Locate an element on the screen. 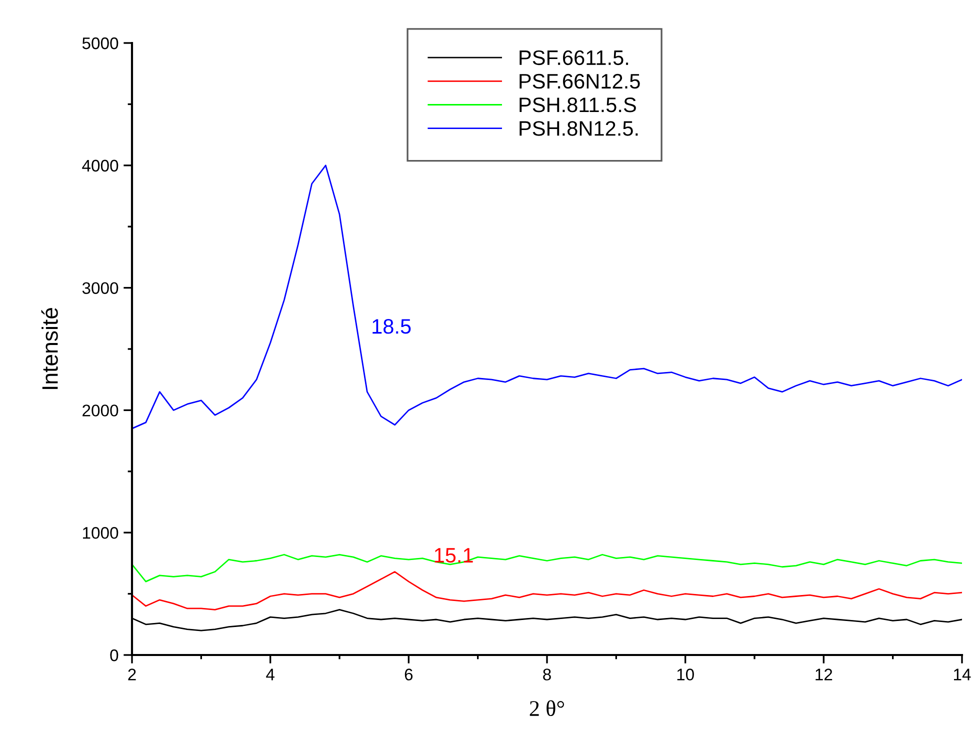 This screenshot has height=747, width=978. legend-label: PSF.66N12.5 is located at coordinates (580, 81).